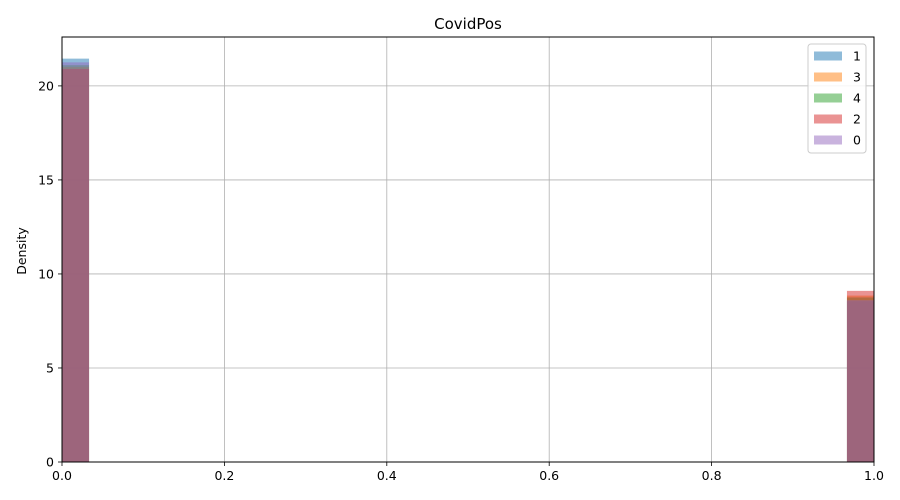  I want to click on y-tick-label: 10, so click(46, 273).